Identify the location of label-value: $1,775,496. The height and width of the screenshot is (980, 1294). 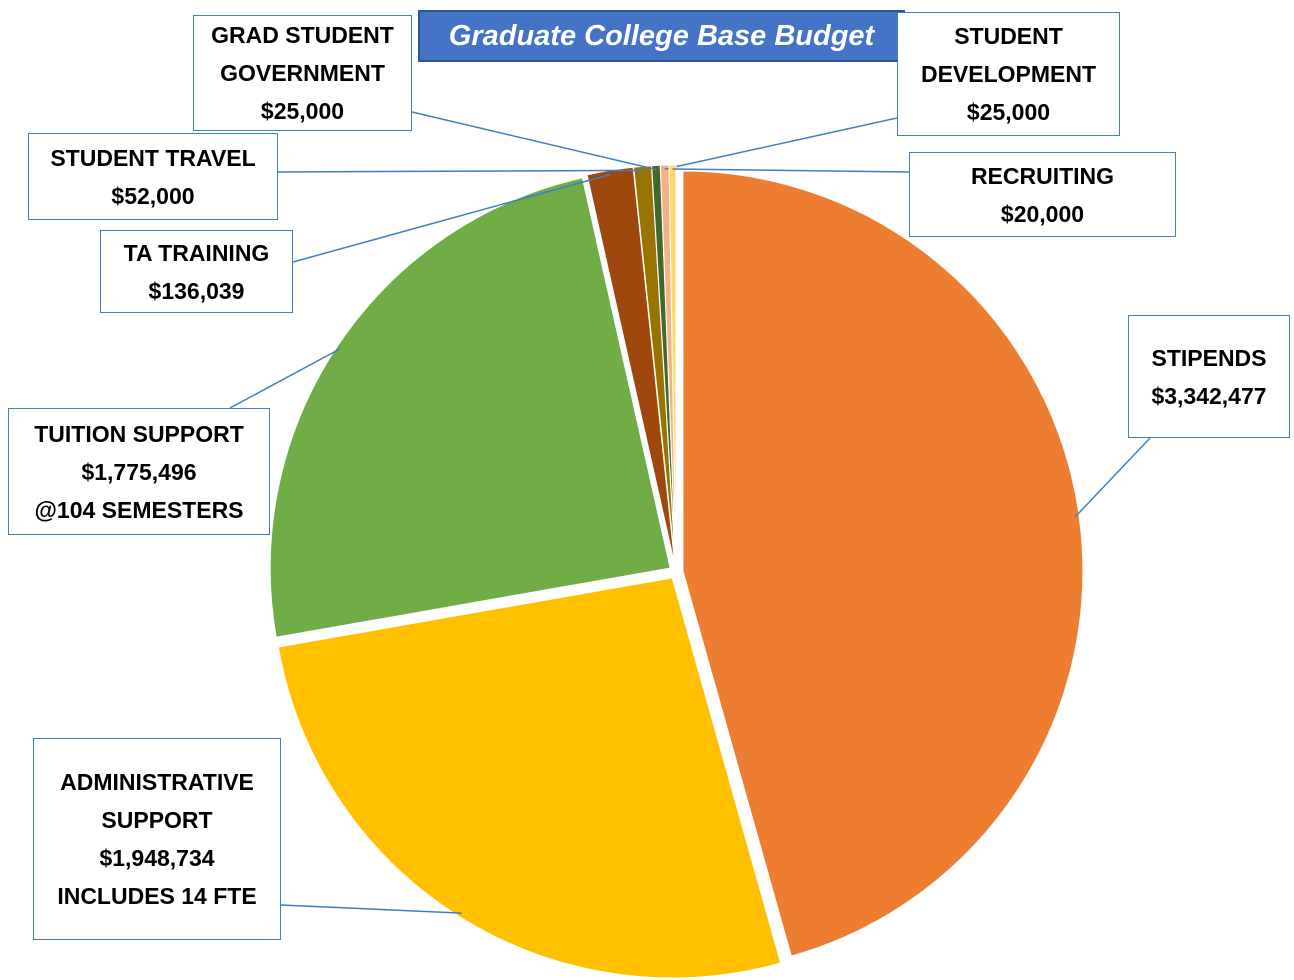
(139, 471).